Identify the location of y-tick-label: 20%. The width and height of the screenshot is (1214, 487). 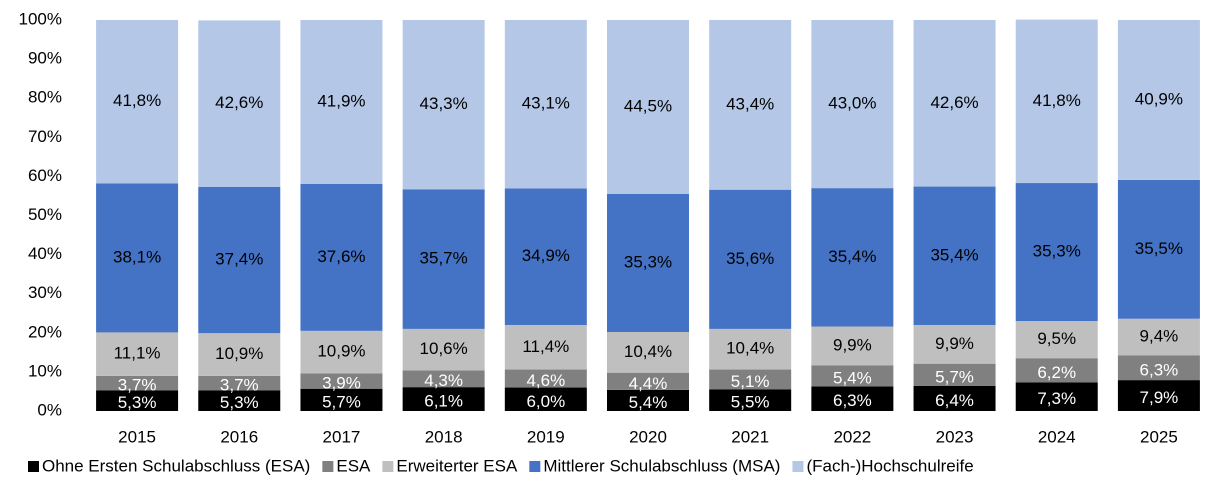
(45, 331).